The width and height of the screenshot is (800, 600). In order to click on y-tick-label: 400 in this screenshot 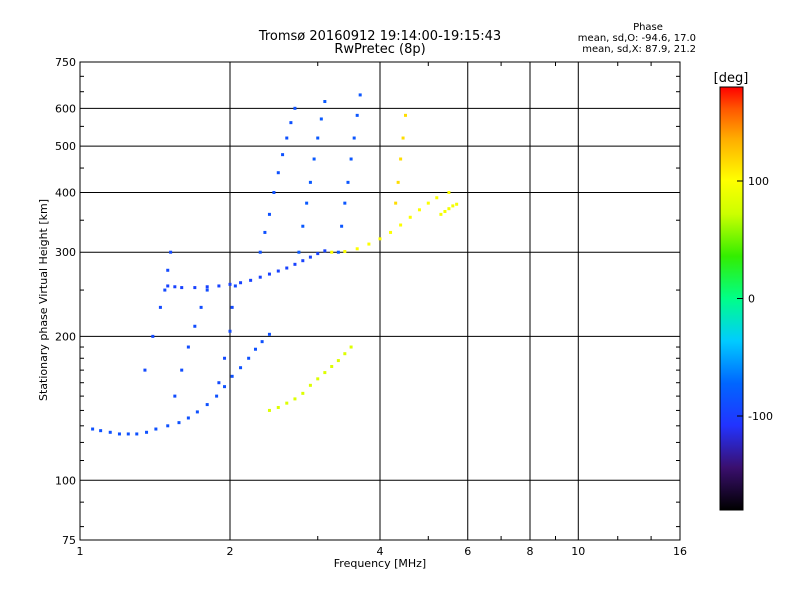, I will do `click(65, 192)`.